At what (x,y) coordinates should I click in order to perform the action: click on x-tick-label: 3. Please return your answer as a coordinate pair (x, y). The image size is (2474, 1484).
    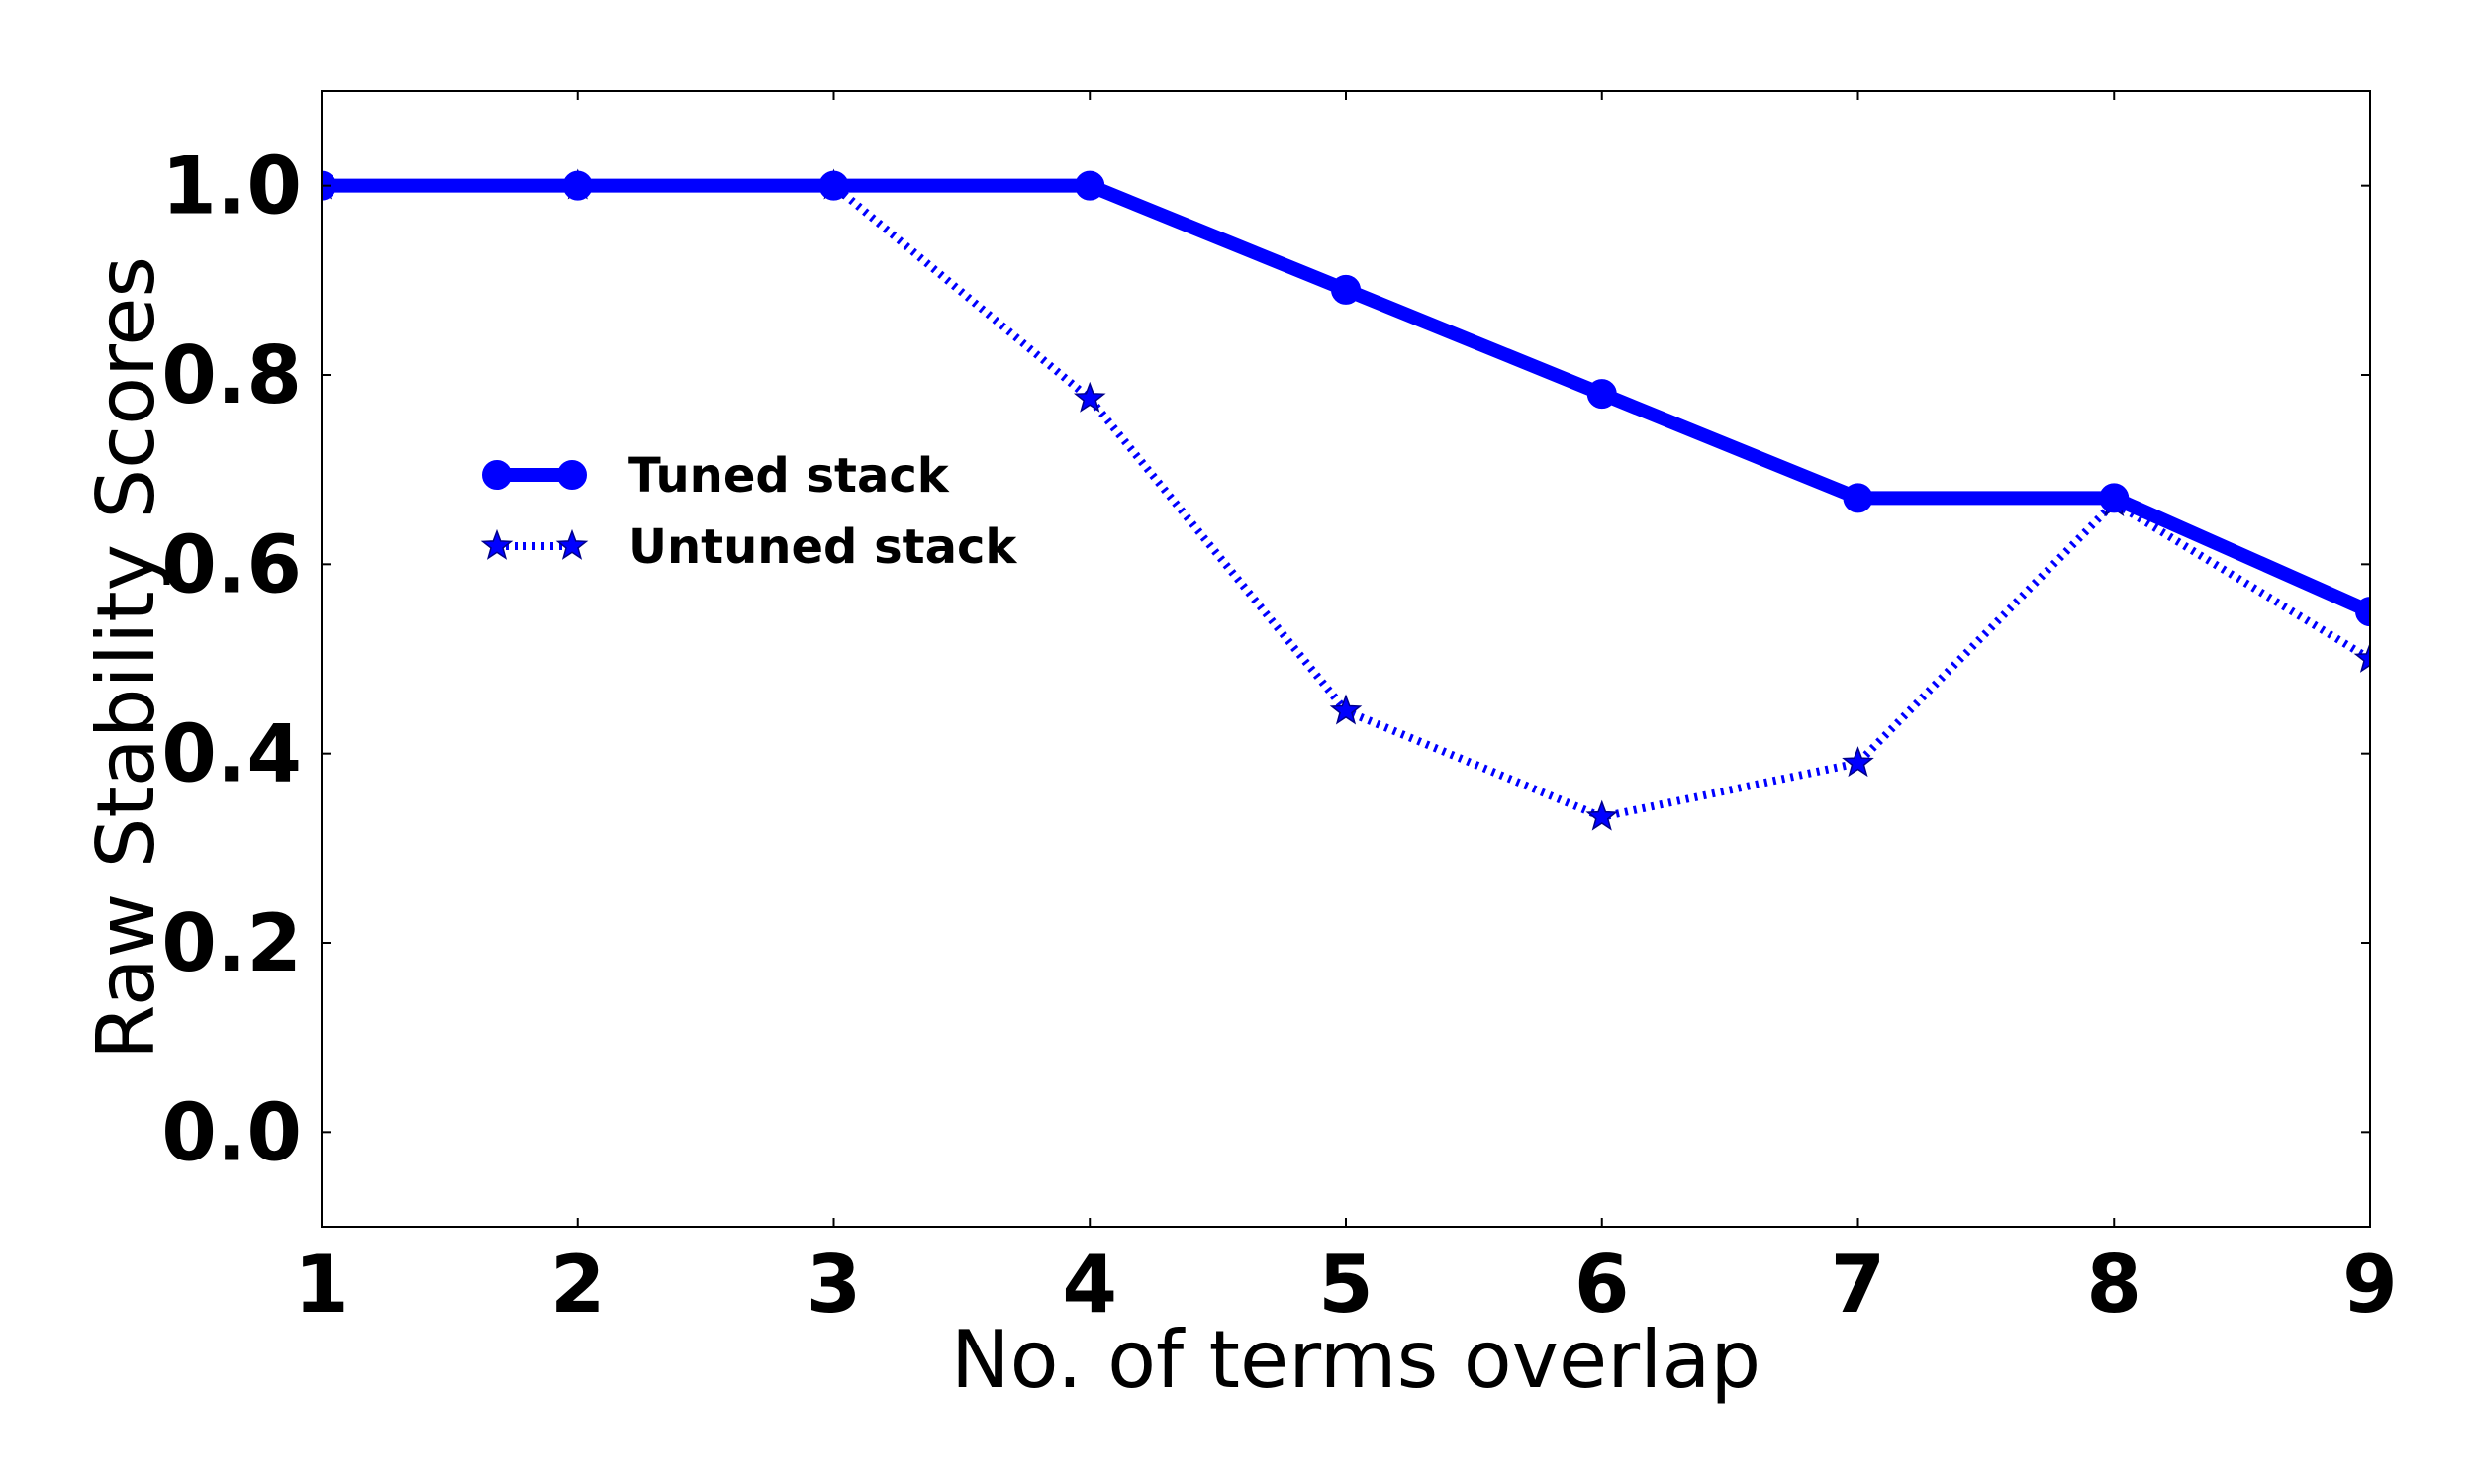
    Looking at the image, I should click on (835, 1285).